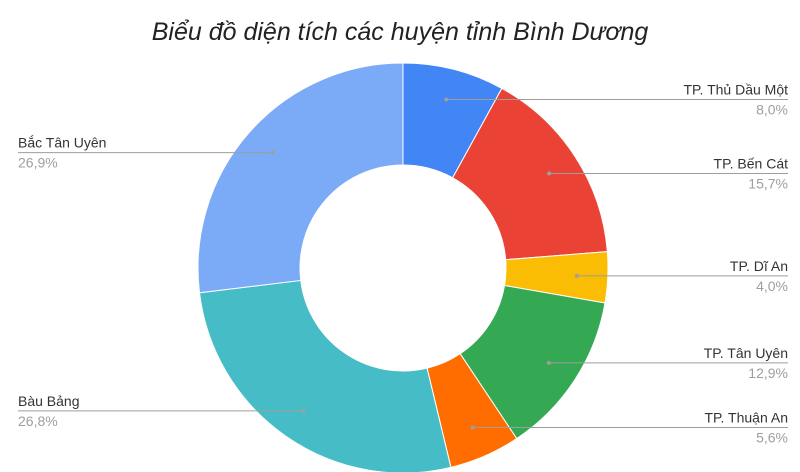 This screenshot has width=800, height=472. Describe the element at coordinates (746, 353) in the screenshot. I see `slice-label-3: TP. Tân Uyên` at that location.